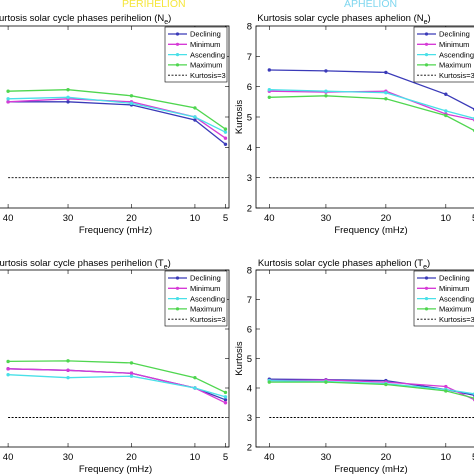 The image size is (474, 474). I want to click on y-axis-label: Kurtosis, so click(239, 358).